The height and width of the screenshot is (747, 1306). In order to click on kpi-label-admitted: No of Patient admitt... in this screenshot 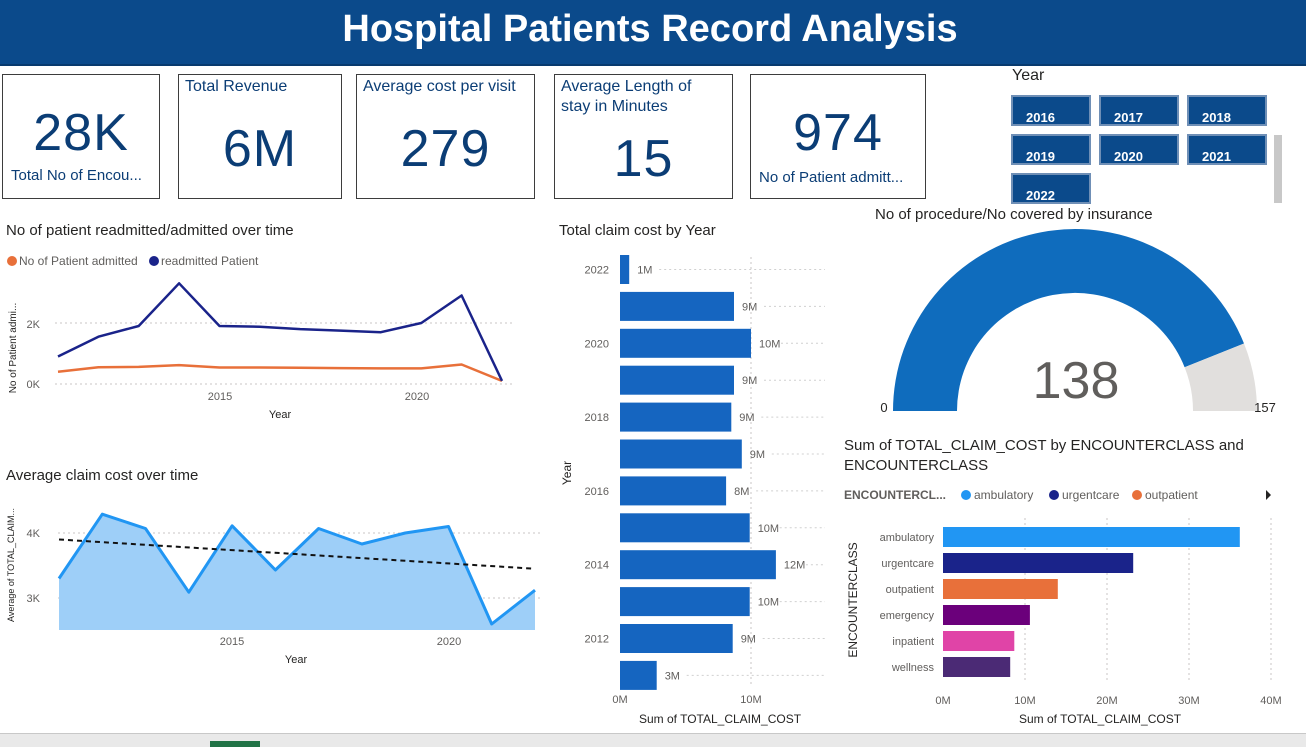, I will do `click(831, 177)`.